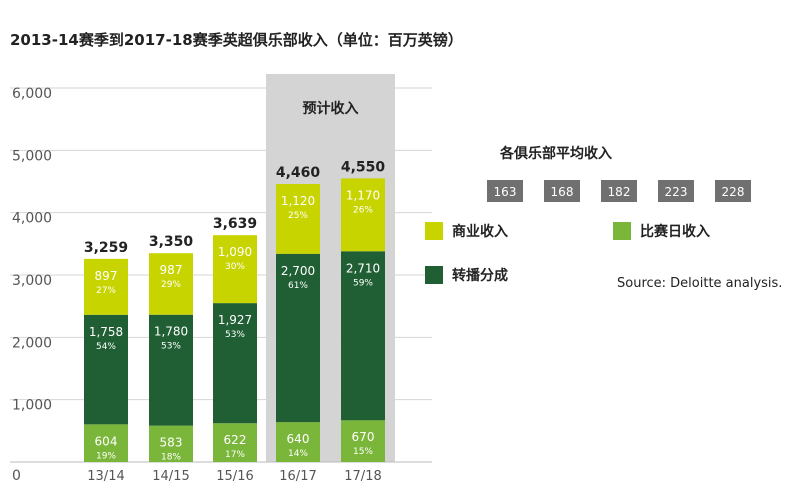  I want to click on average-title: 各俱乐部平均收入, so click(555, 153).